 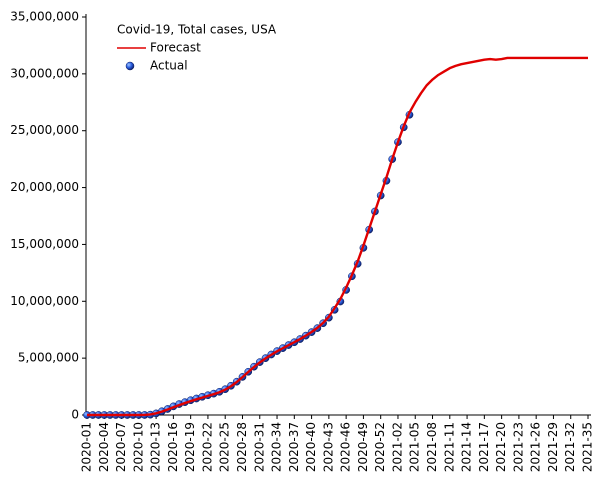 I want to click on x-tick-label: 2021-35, so click(x=588, y=447).